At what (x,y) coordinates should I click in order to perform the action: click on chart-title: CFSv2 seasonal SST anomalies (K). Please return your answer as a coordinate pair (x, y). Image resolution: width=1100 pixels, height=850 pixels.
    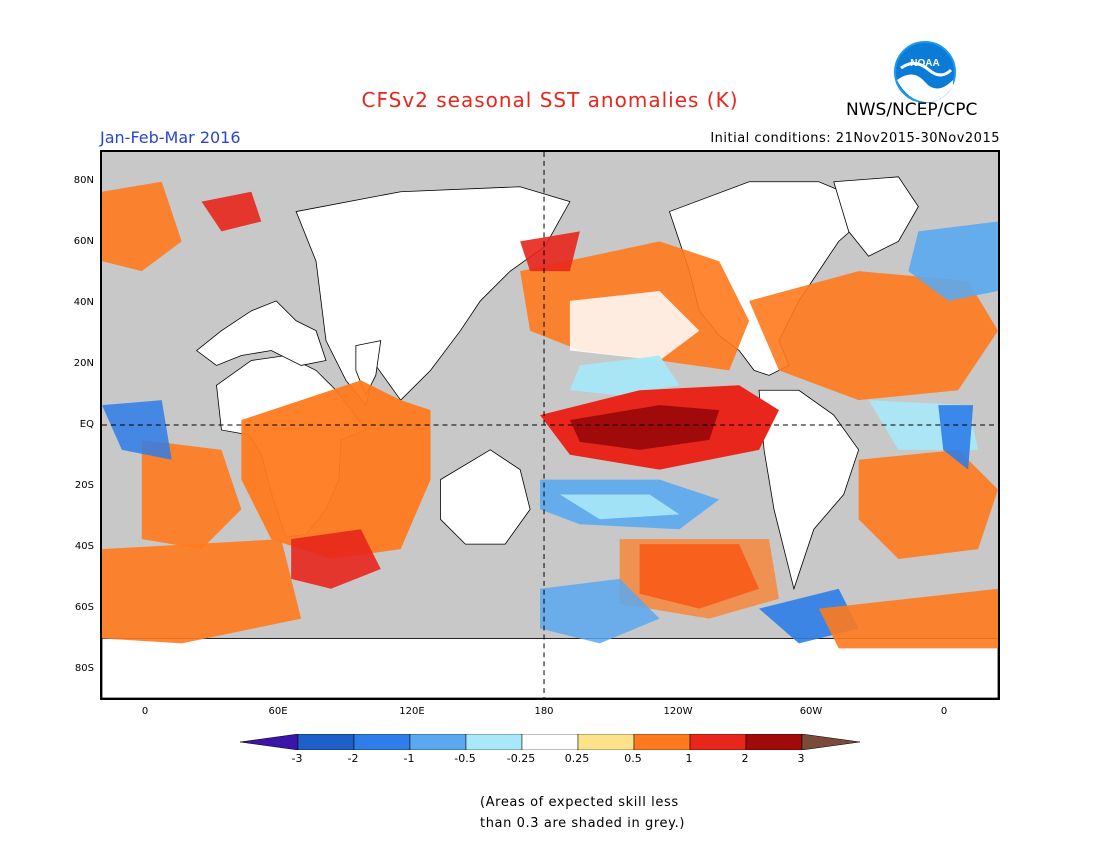
    Looking at the image, I should click on (550, 100).